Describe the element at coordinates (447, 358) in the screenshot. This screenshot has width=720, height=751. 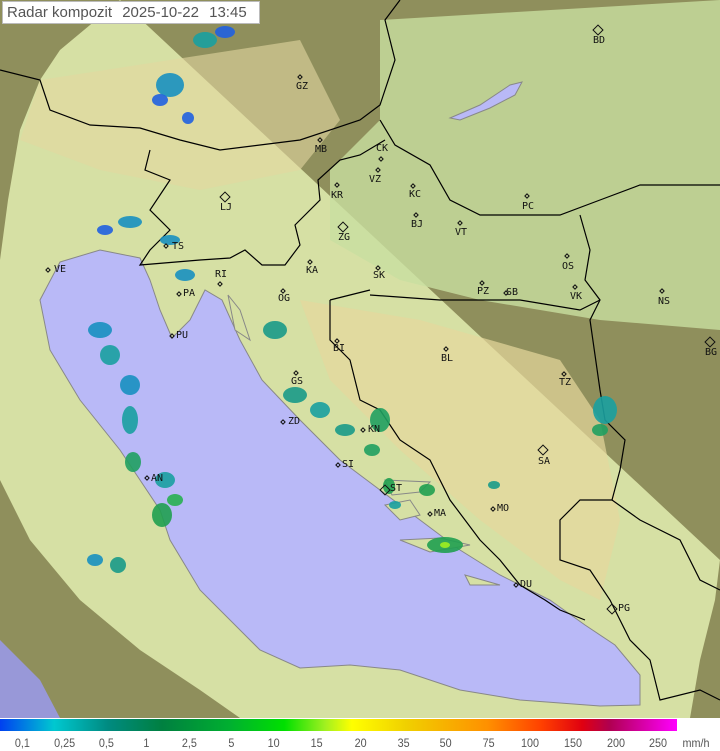
I see `city-label: BL` at that location.